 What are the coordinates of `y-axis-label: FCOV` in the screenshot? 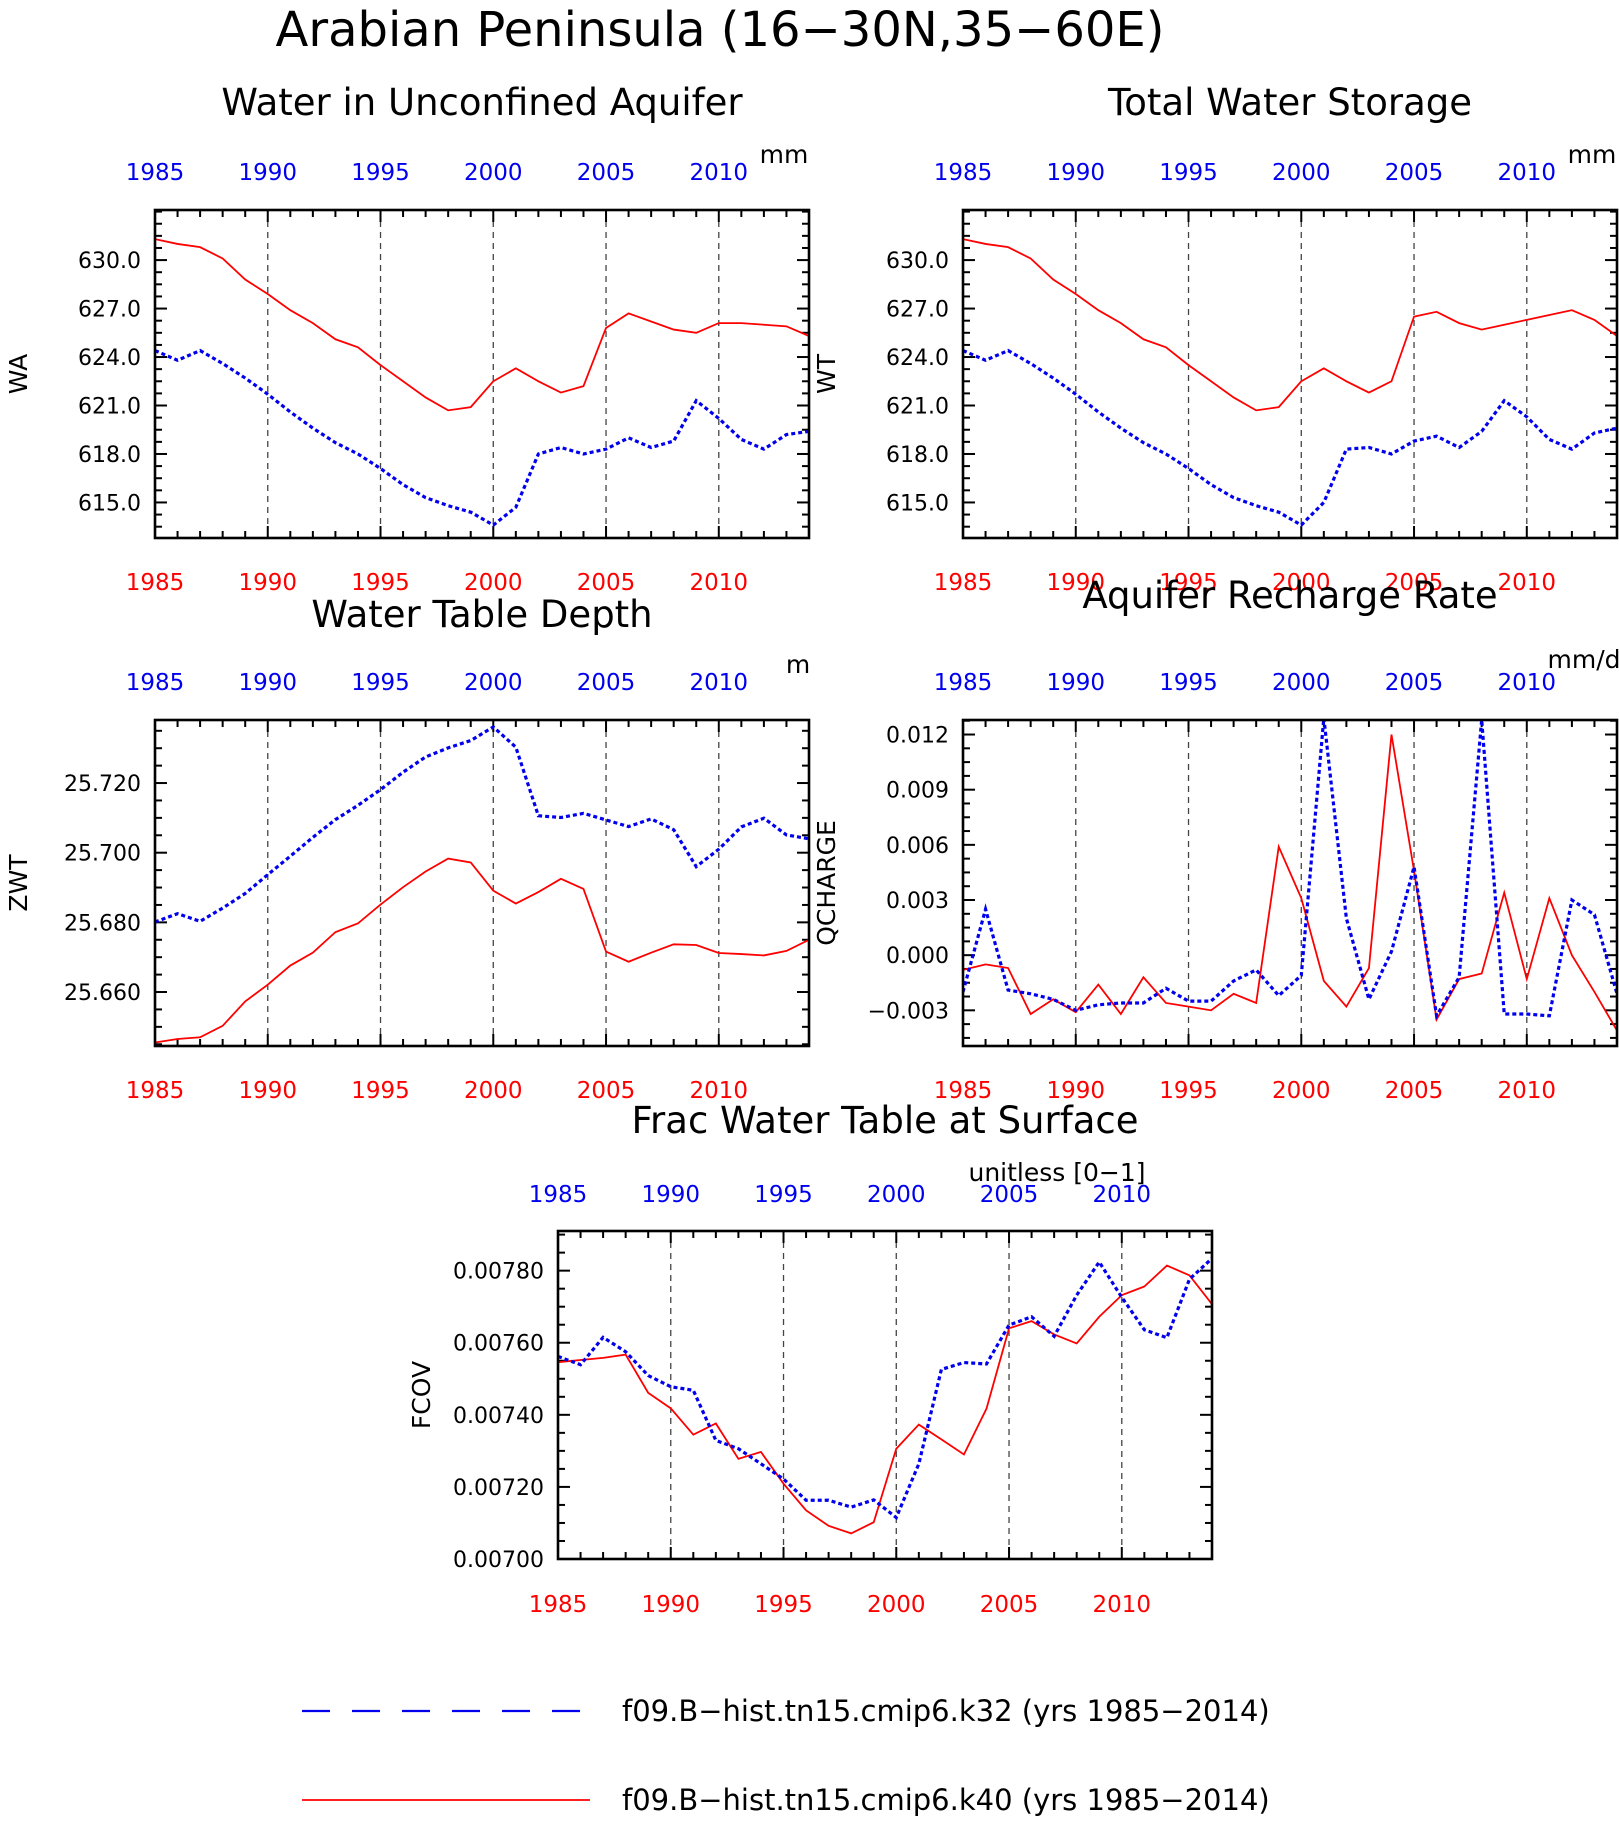 It's located at (421, 1395).